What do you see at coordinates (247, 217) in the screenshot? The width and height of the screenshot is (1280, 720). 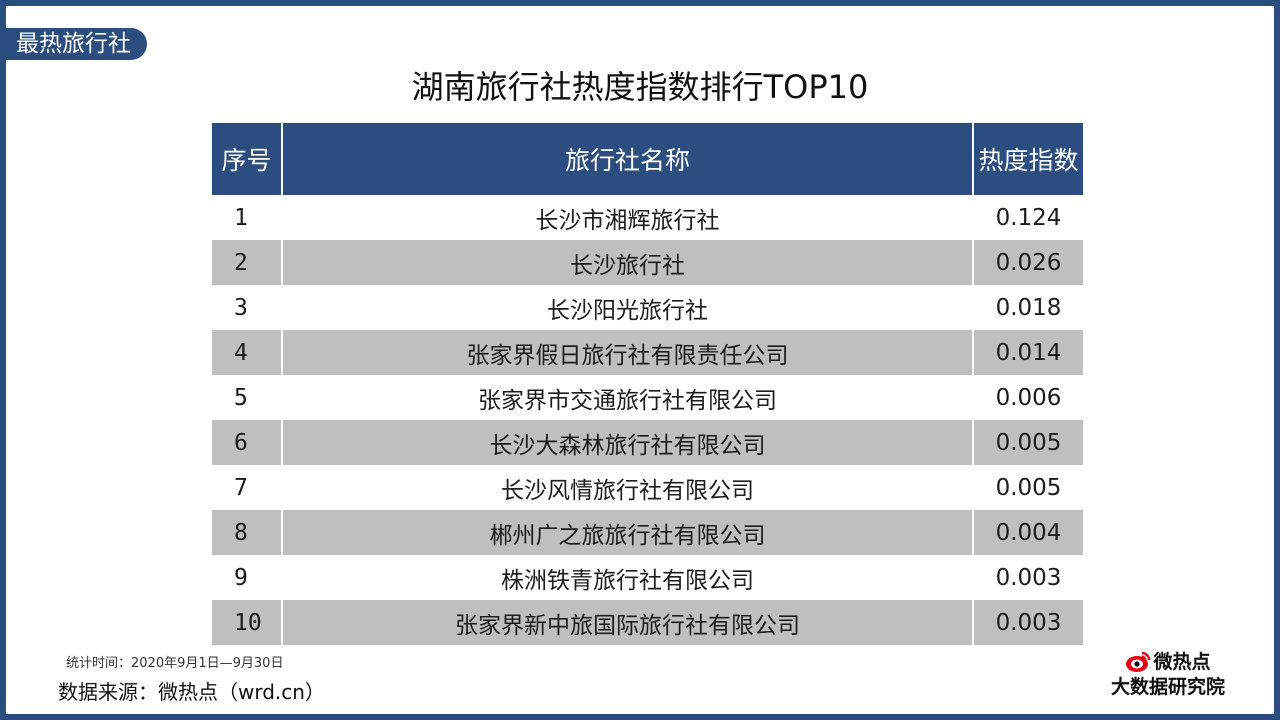 I see `rank-cell: 1` at bounding box center [247, 217].